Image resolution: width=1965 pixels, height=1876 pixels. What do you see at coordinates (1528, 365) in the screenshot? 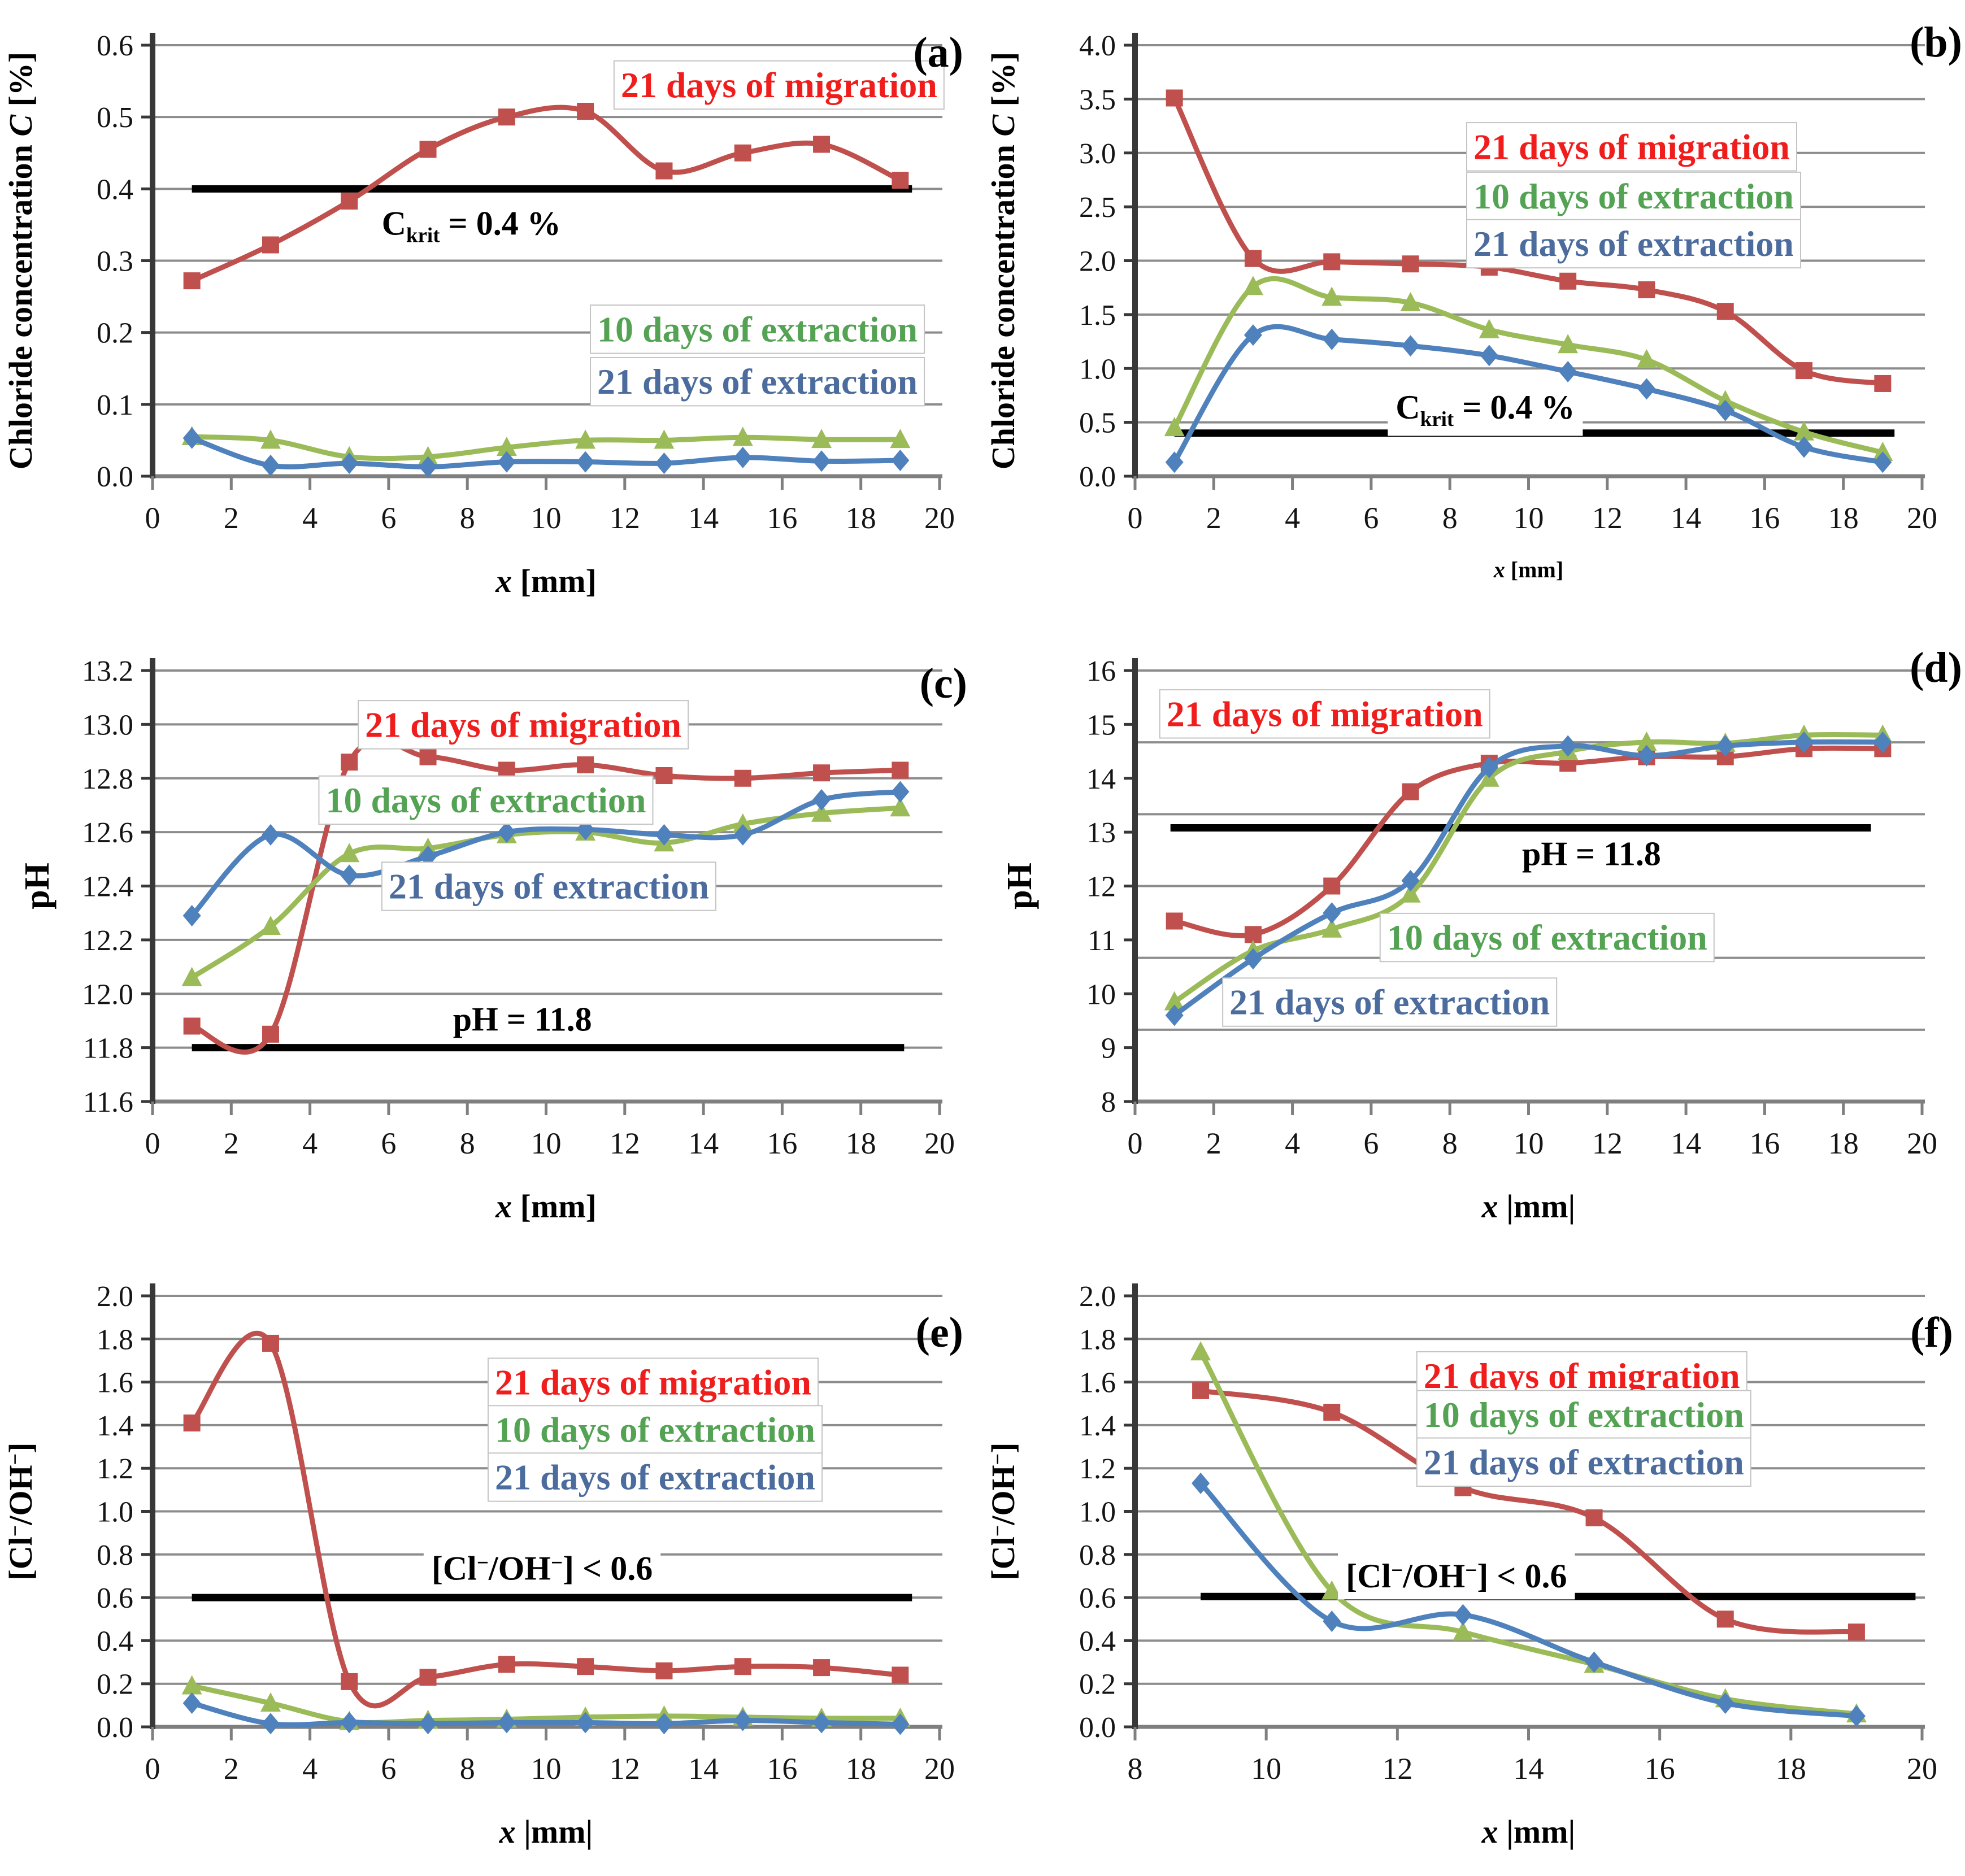
I see `series-line` at bounding box center [1528, 365].